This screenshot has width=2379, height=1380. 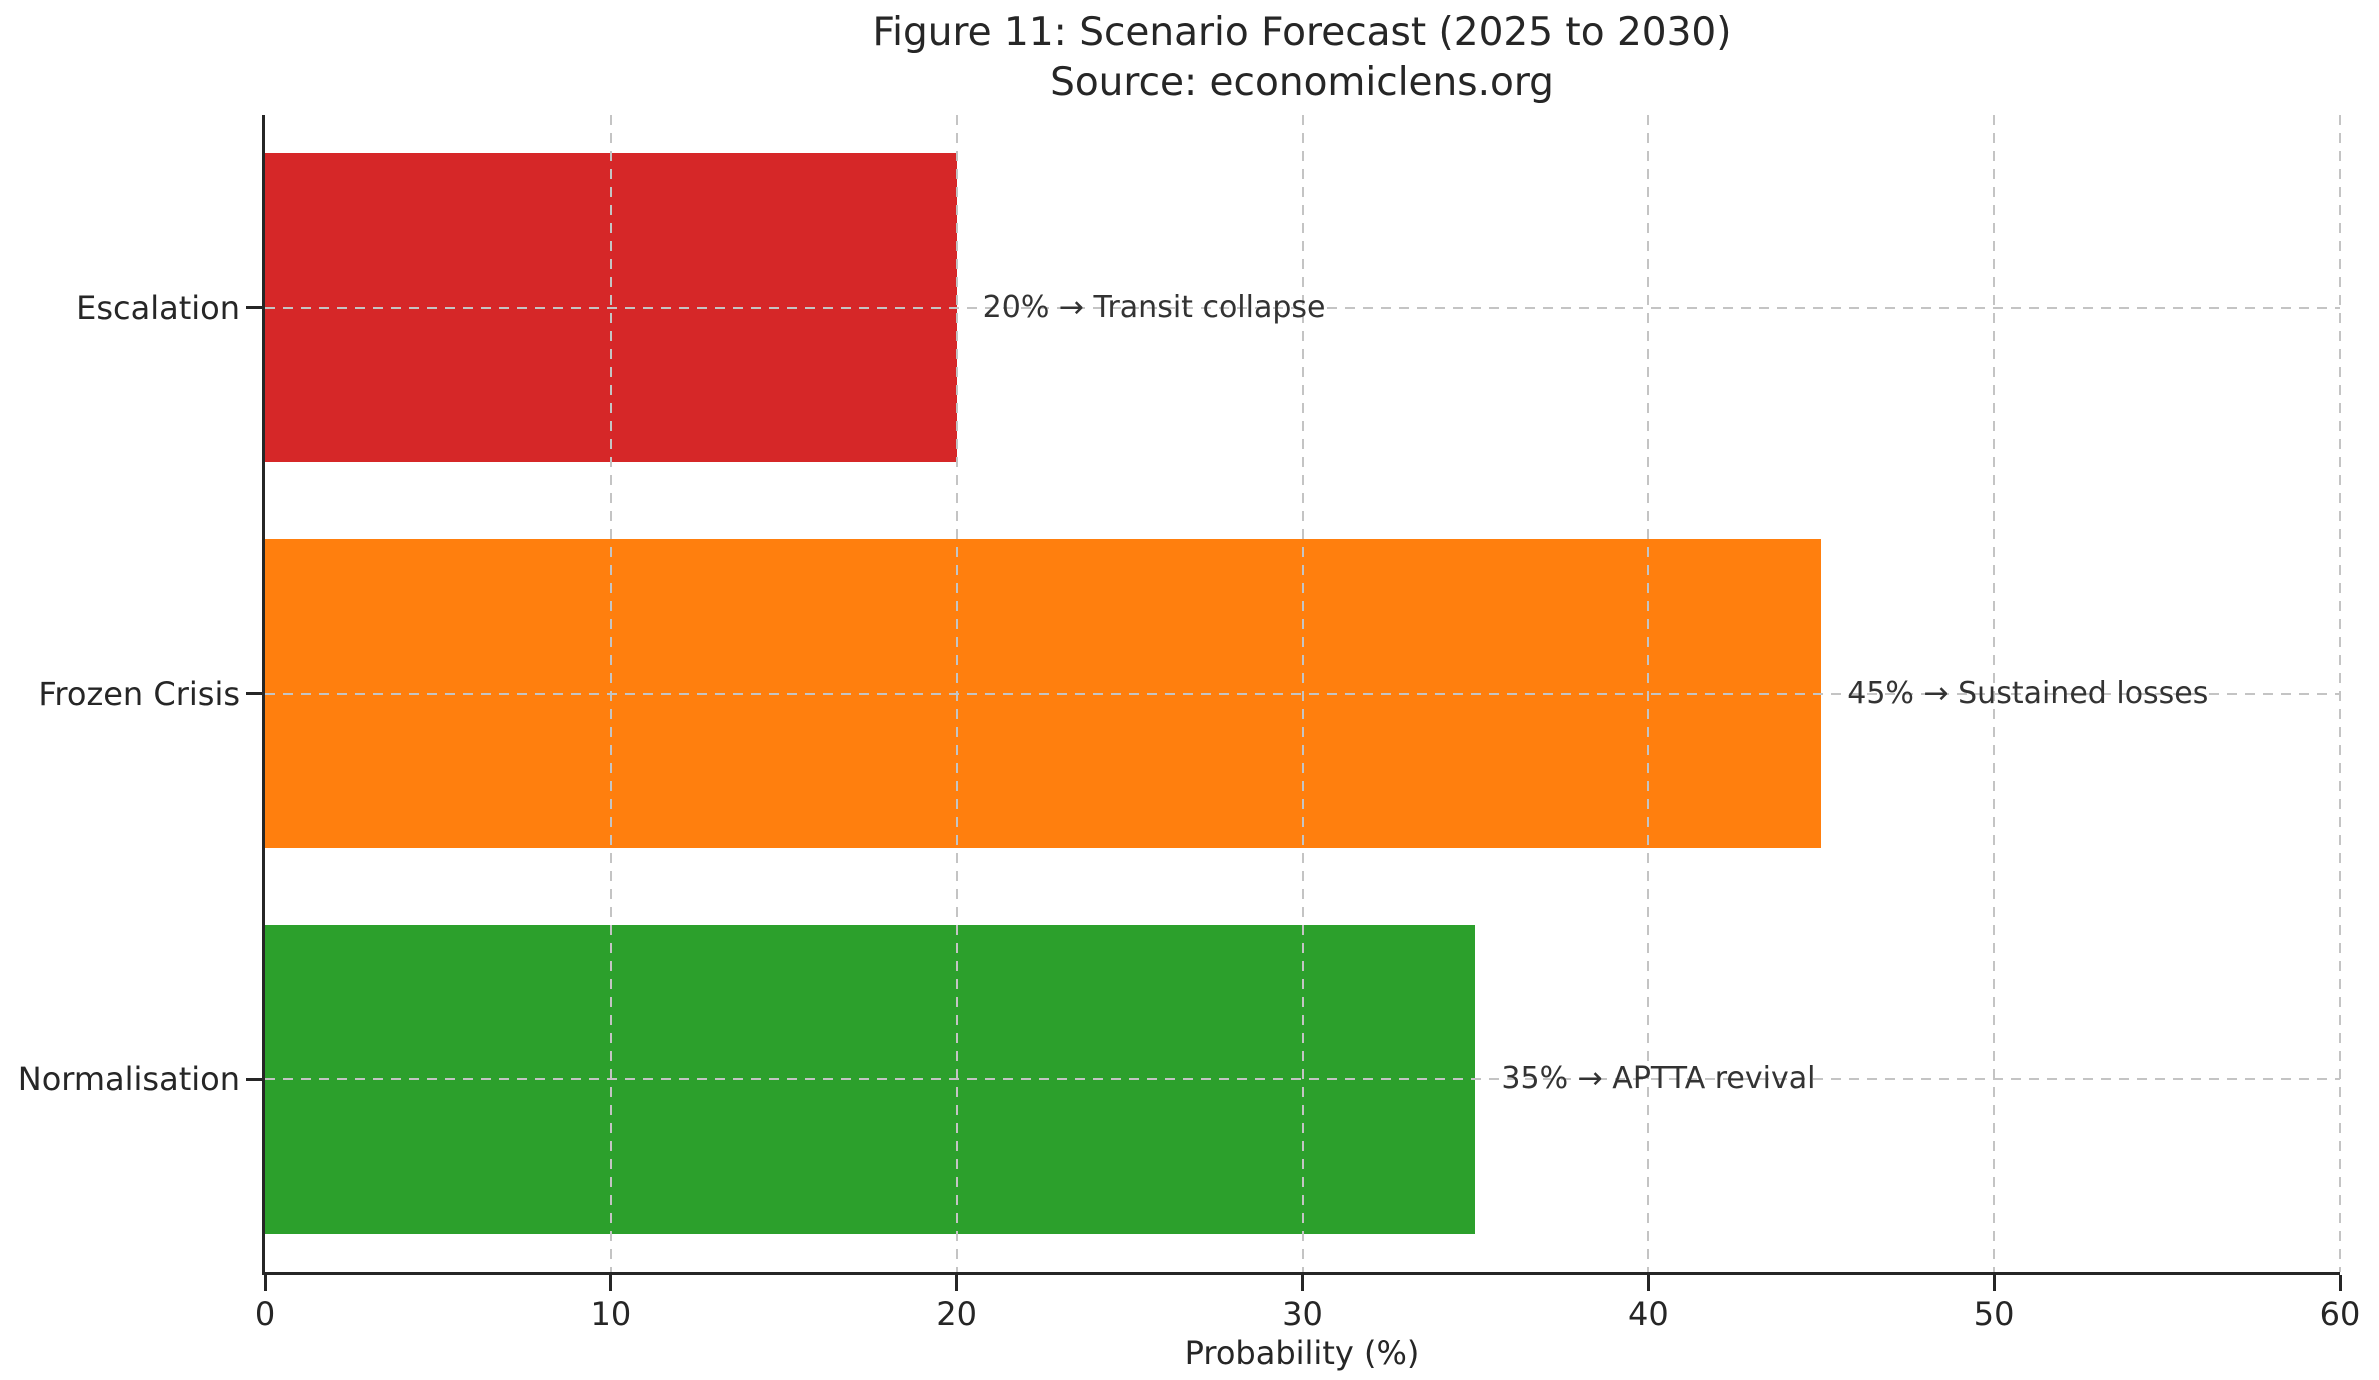 I want to click on bar-value-annotation: 35% → APTTA revival, so click(x=1658, y=1079).